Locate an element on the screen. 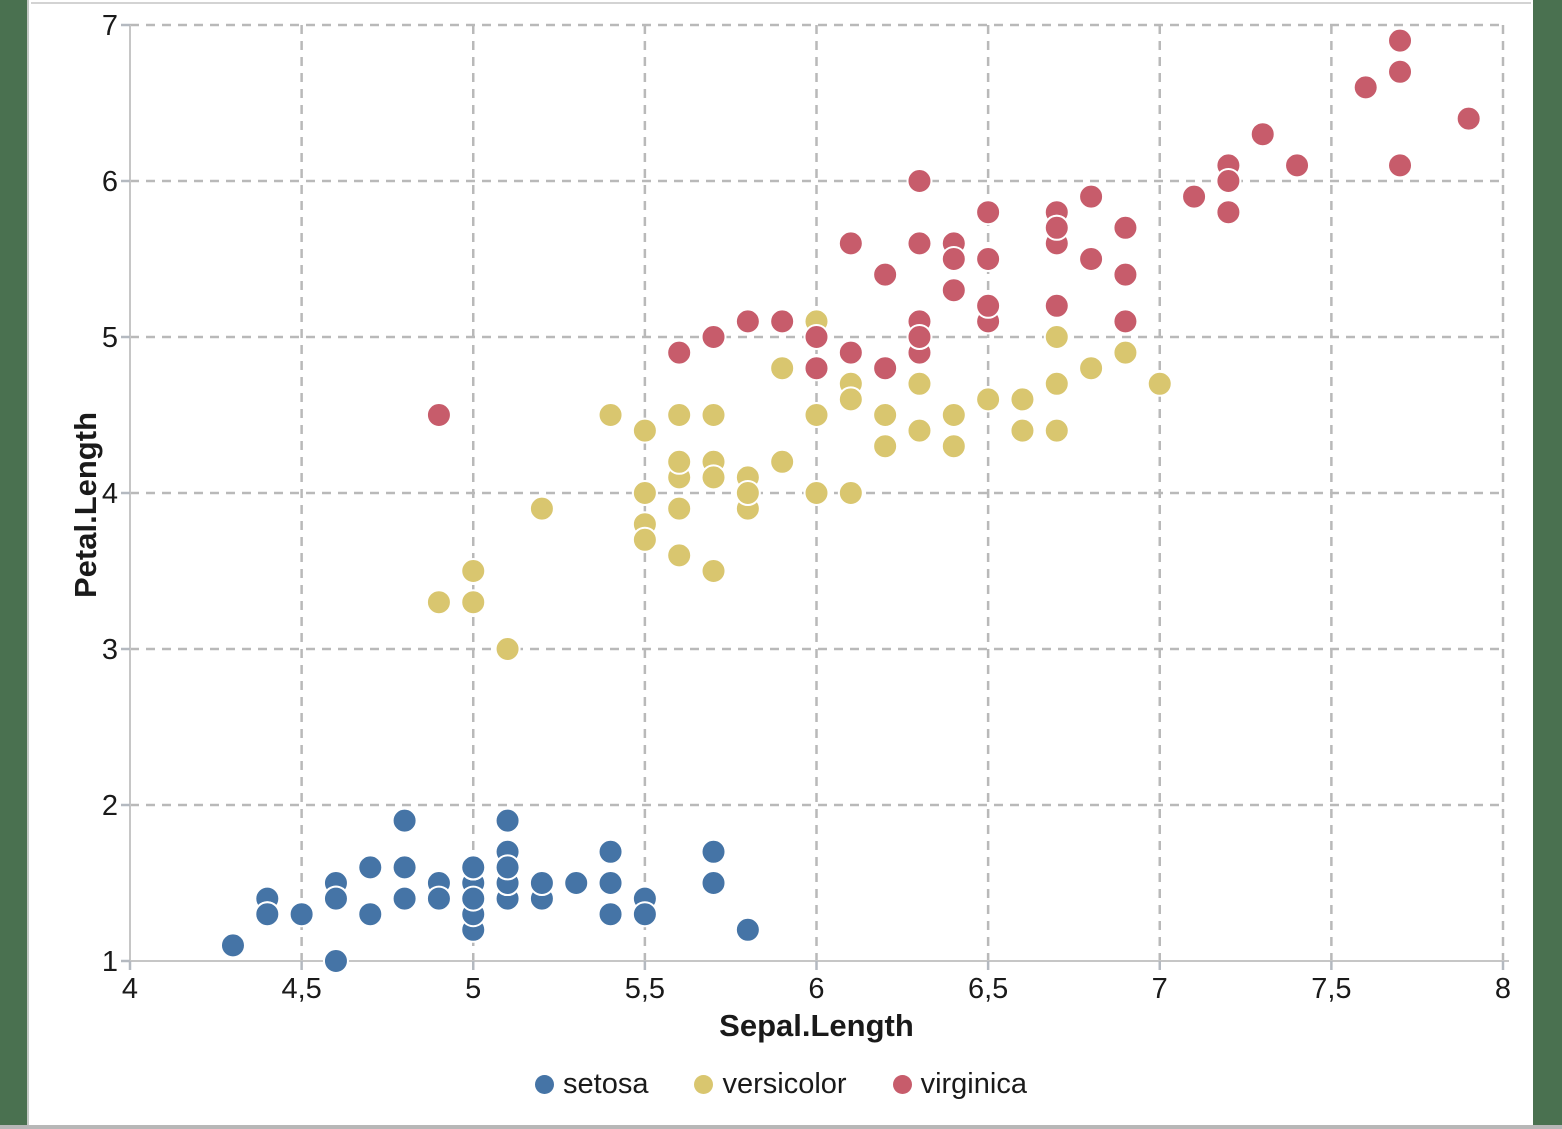  legend-item-versicolor: versicolor is located at coordinates (770, 1084).